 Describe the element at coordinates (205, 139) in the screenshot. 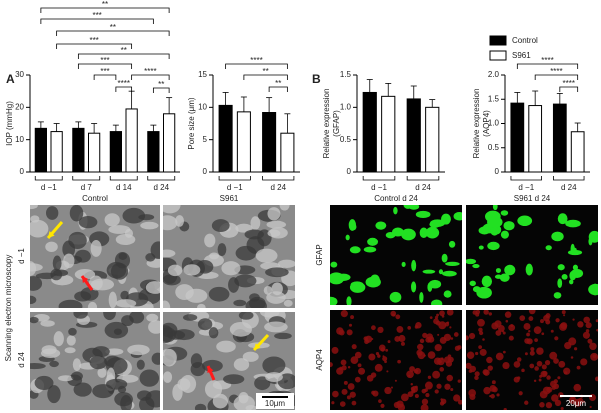

I see `y-tick-label: 5` at that location.